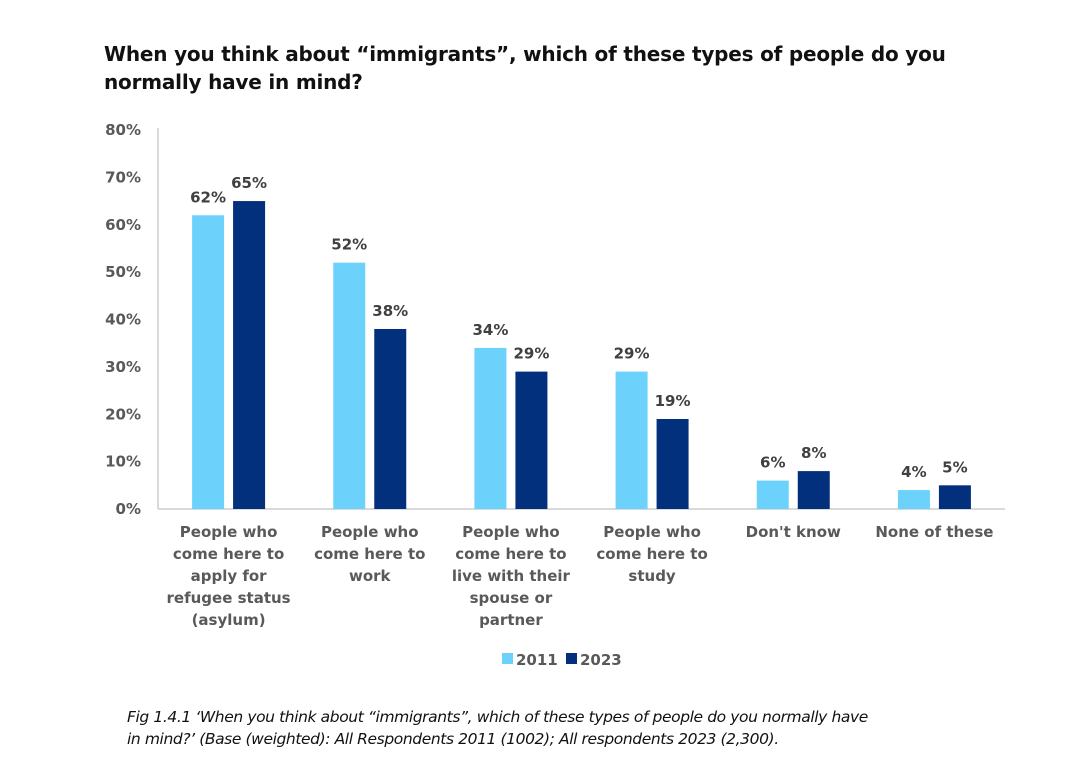 The height and width of the screenshot is (781, 1075). I want to click on y-tick-label: 40%, so click(123, 320).